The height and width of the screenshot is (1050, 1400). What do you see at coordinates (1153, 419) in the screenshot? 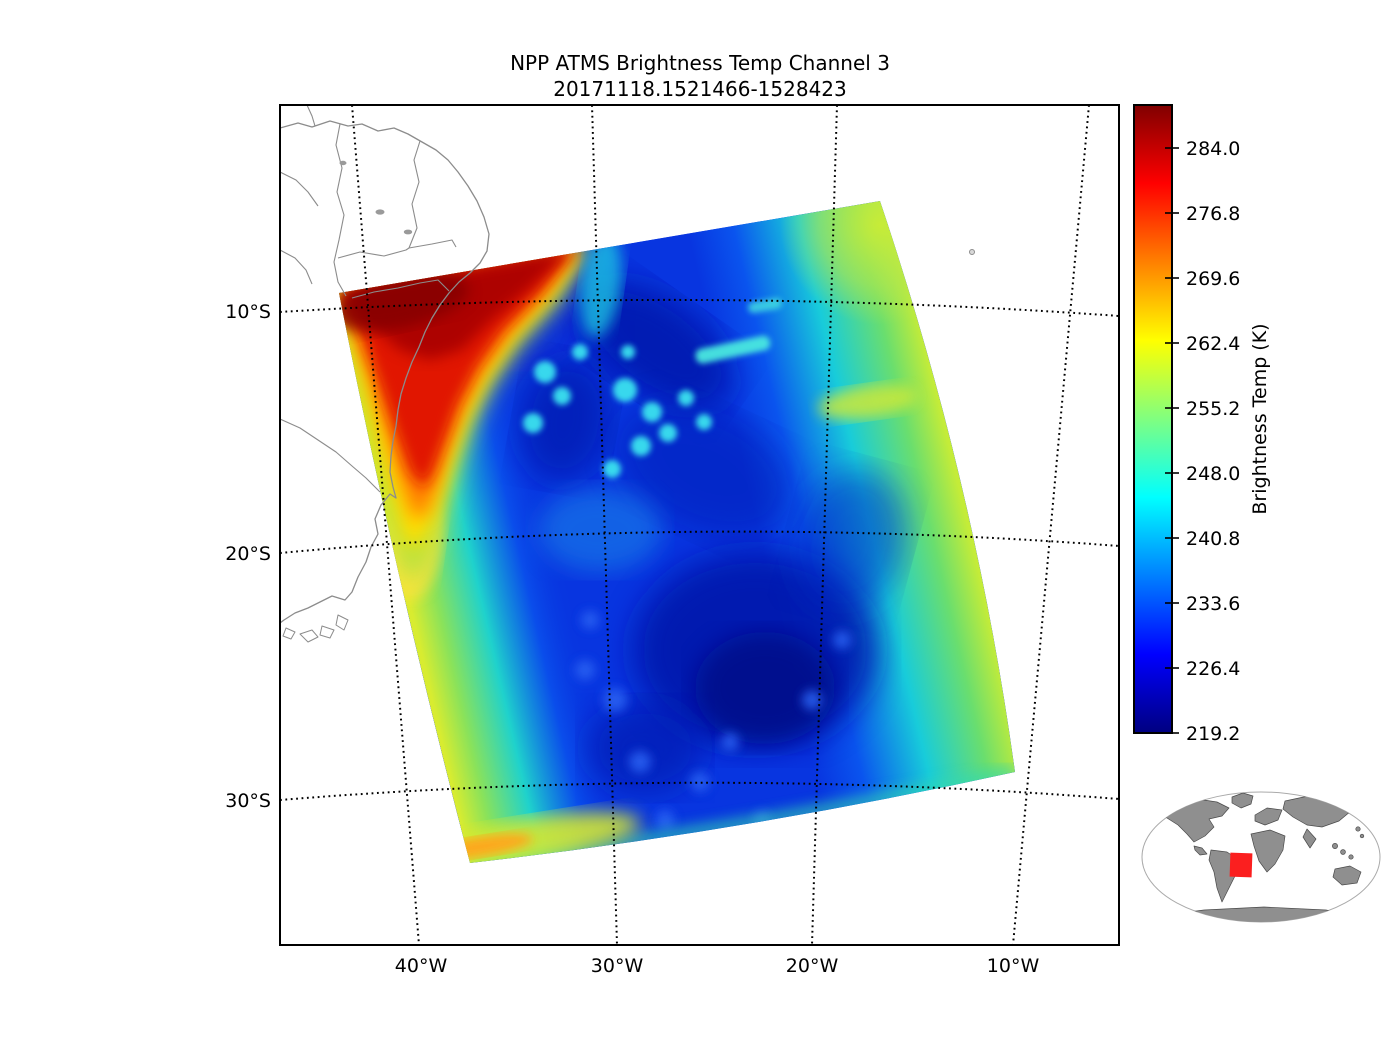
I see `colorbar-gradient` at bounding box center [1153, 419].